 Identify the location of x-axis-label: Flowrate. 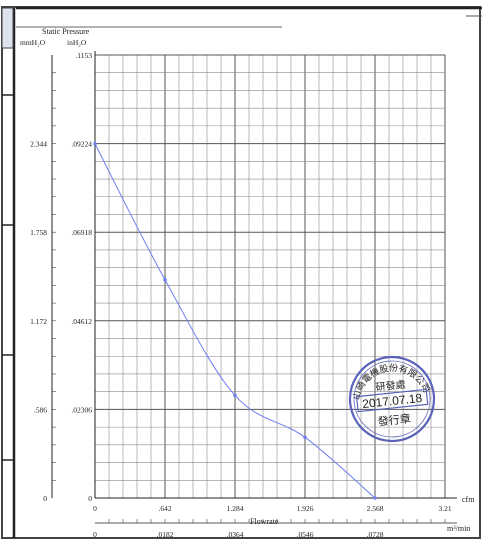
(264, 521).